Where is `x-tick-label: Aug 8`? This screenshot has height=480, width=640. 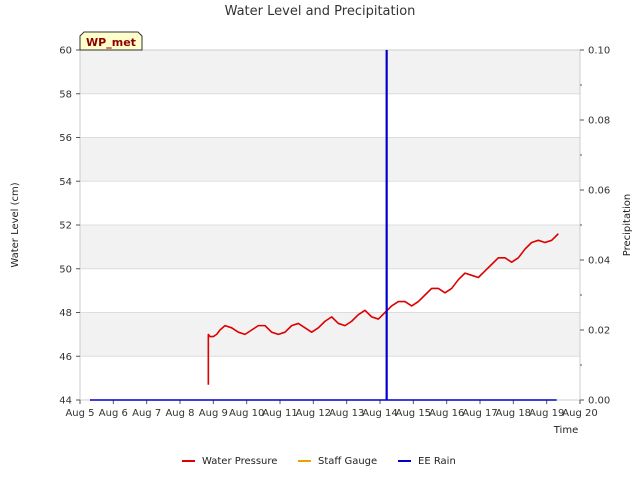 x-tick-label: Aug 8 is located at coordinates (179, 413).